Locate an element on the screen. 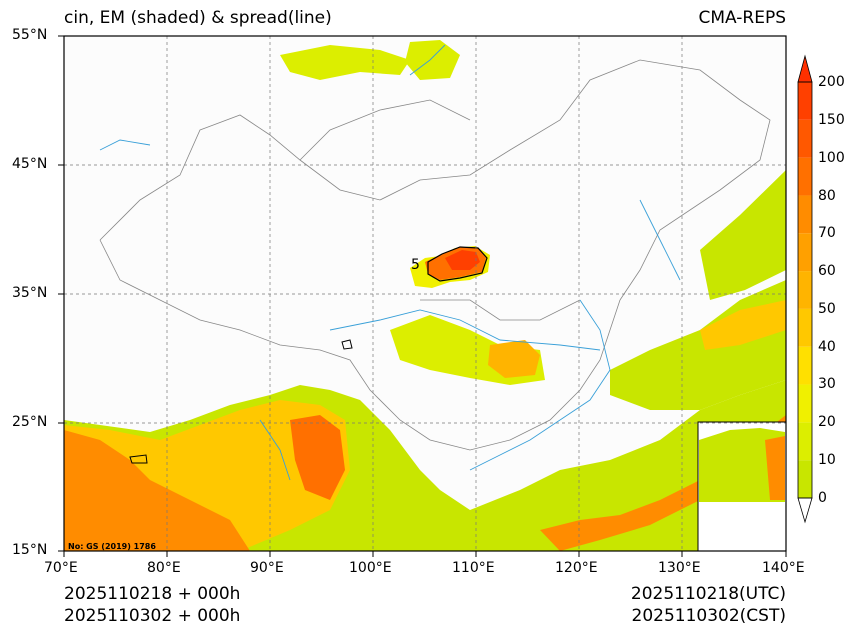  colorbar-label-0: 0 is located at coordinates (822, 498).